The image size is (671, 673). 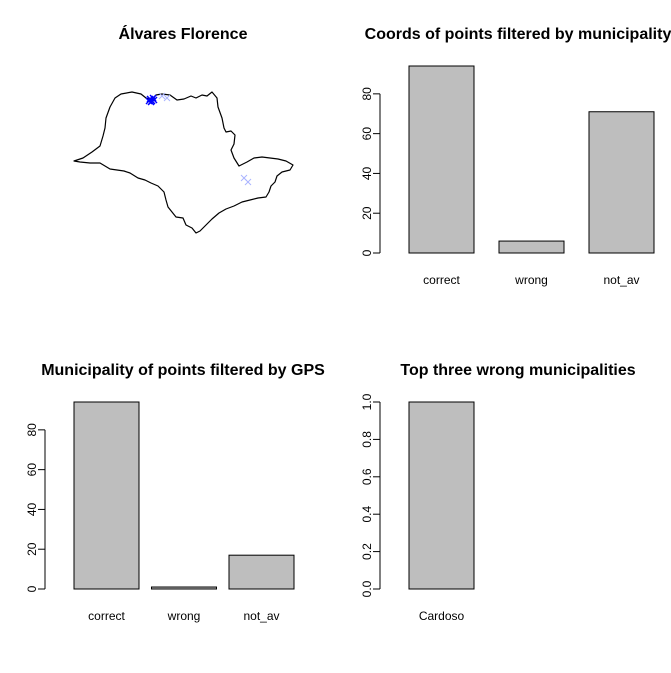 What do you see at coordinates (367, 439) in the screenshot?
I see `y-tick-label: 0.8` at bounding box center [367, 439].